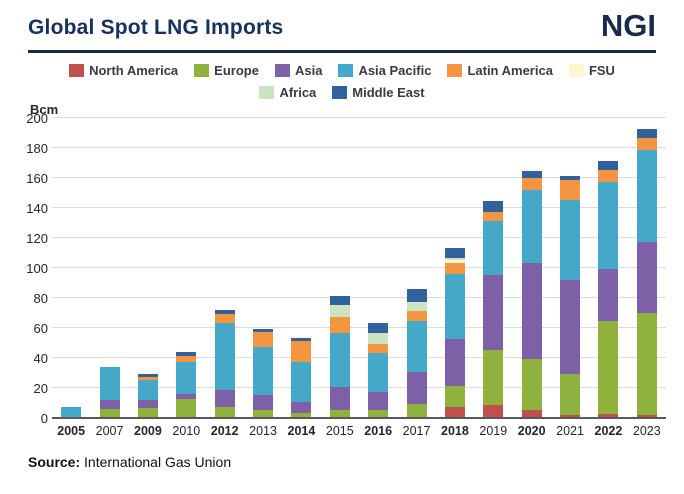  I want to click on bar-2014, so click(301, 377).